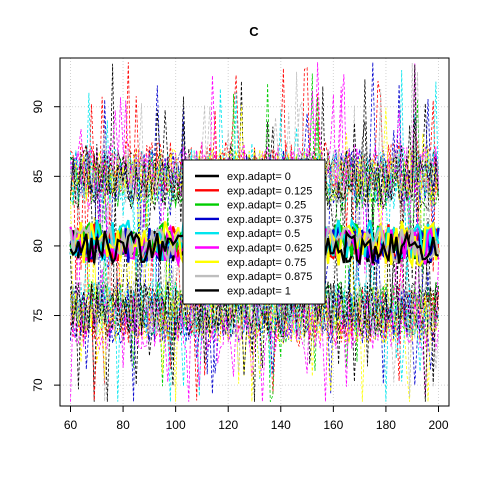  Describe the element at coordinates (123, 425) in the screenshot. I see `x-tick-label: 80` at that location.